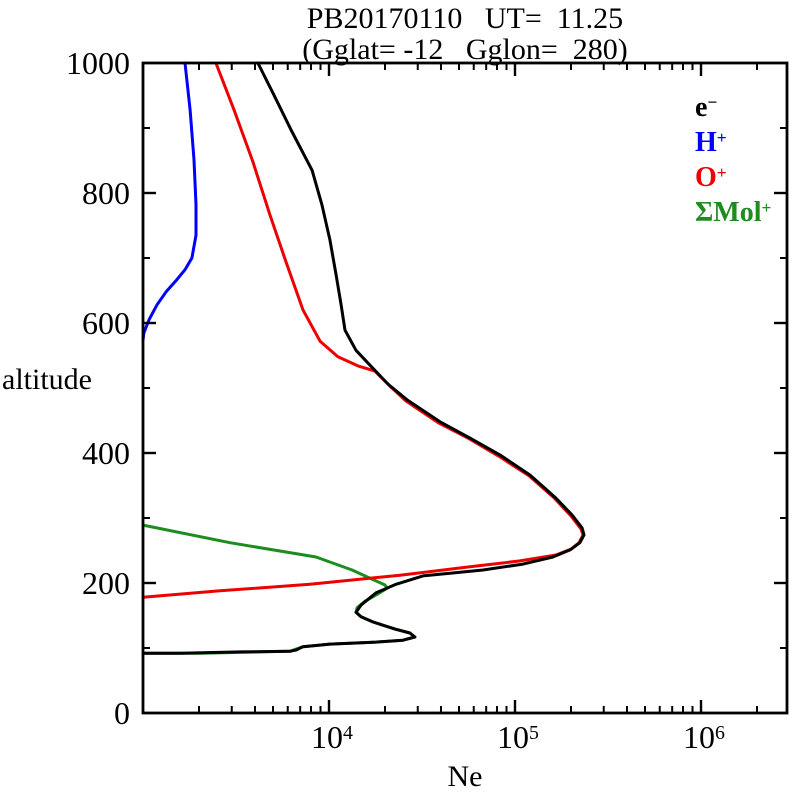  I want to click on legend-label: ΣMol, so click(728, 212).